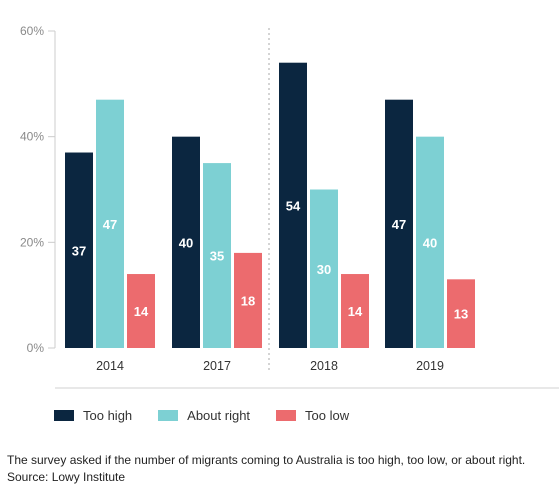 Image resolution: width=559 pixels, height=492 pixels. I want to click on legend-label-about-right: About right, so click(219, 415).